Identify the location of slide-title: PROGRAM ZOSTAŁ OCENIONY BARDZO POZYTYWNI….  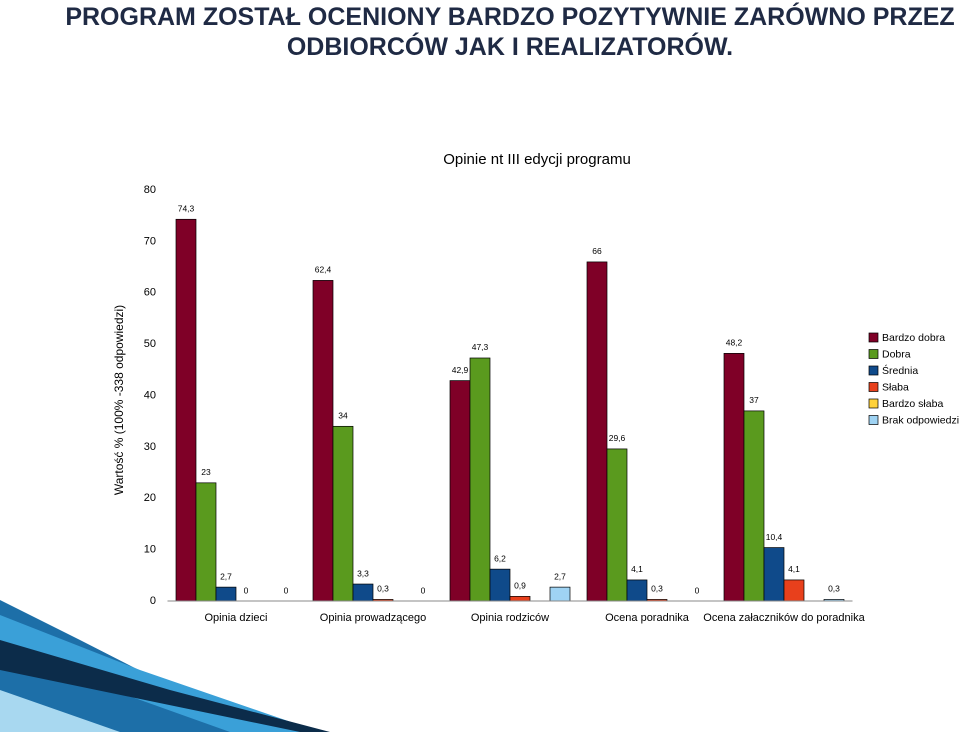
(510, 32).